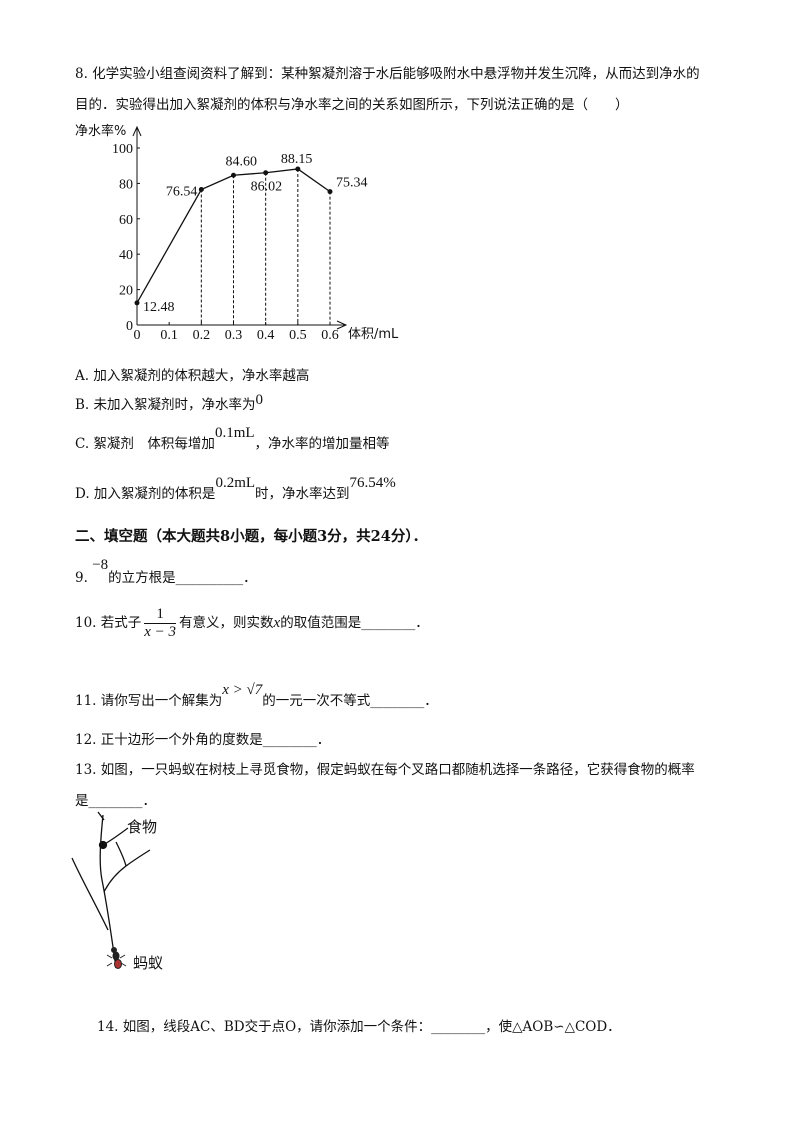  I want to click on option: B. 未加入絮凝剂时，净水率为0, so click(169, 403).